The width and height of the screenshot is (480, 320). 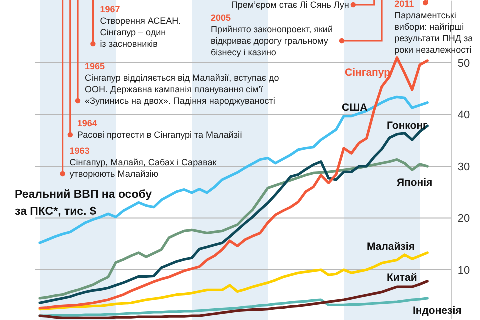 What do you see at coordinates (464, 116) in the screenshot?
I see `y-tick-label: 40` at bounding box center [464, 116].